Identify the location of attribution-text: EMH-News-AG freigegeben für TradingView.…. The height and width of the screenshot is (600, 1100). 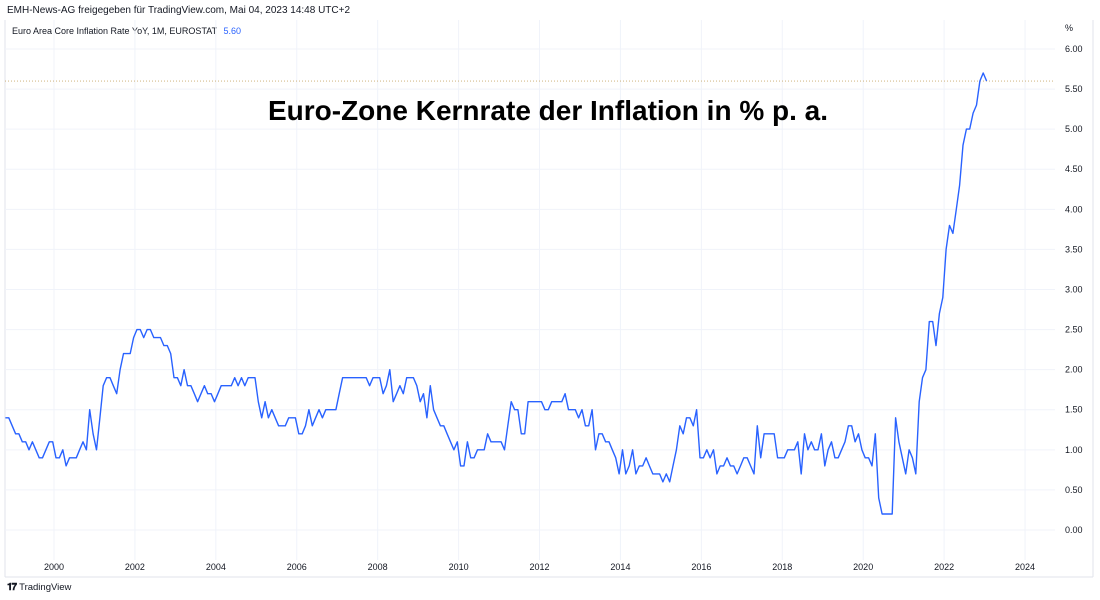
(179, 10).